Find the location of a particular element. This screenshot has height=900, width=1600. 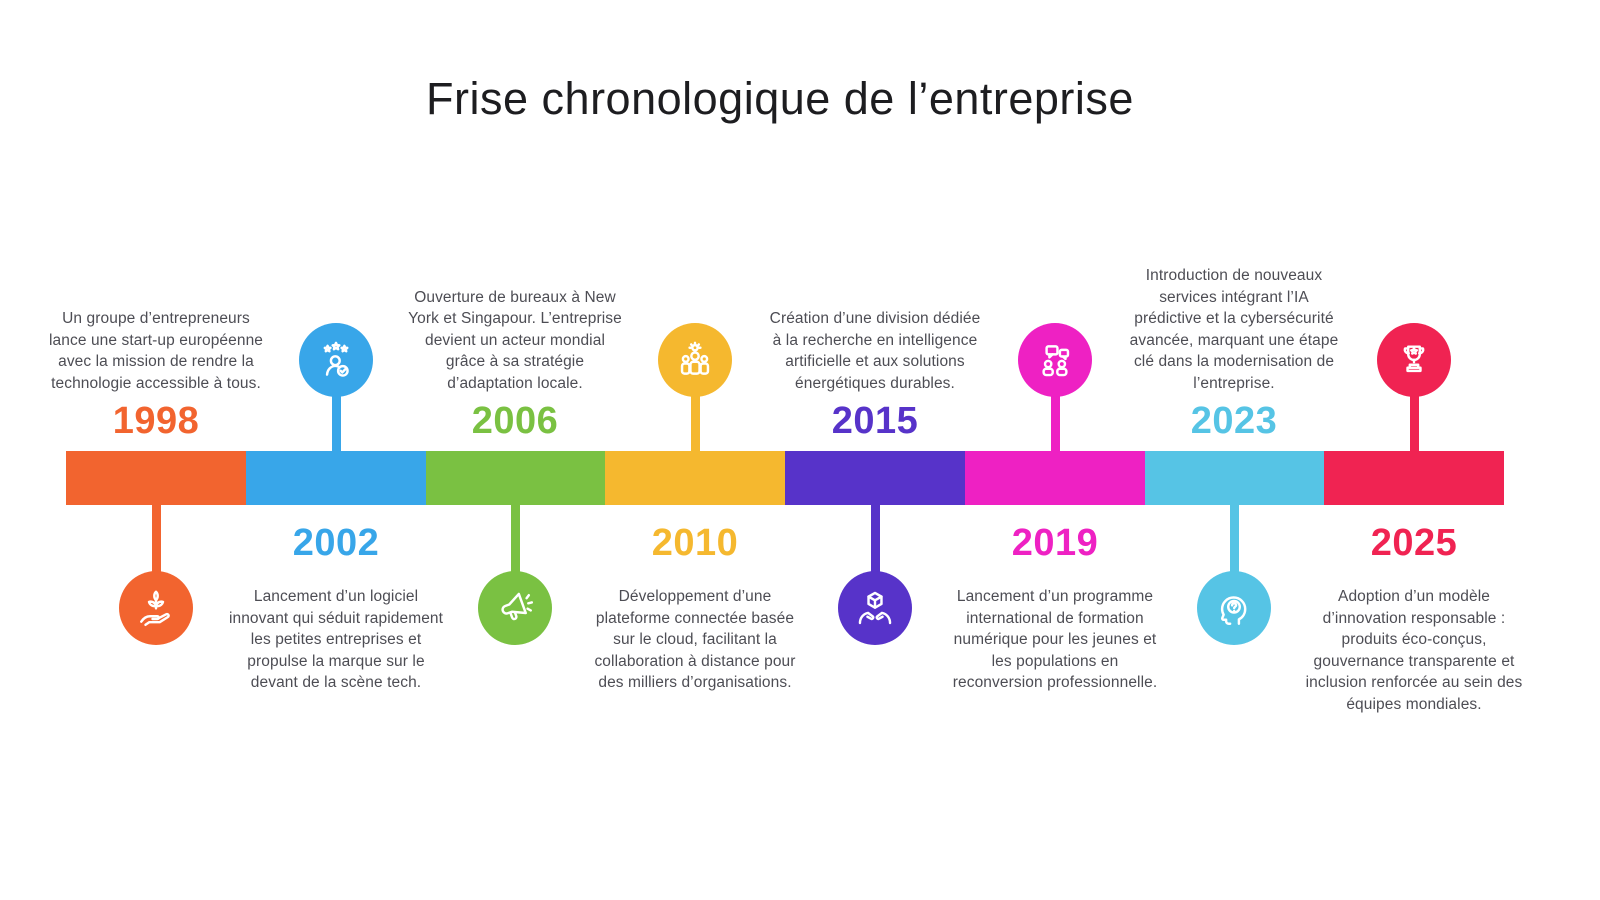

timeline-segment-2006 is located at coordinates (515, 478).